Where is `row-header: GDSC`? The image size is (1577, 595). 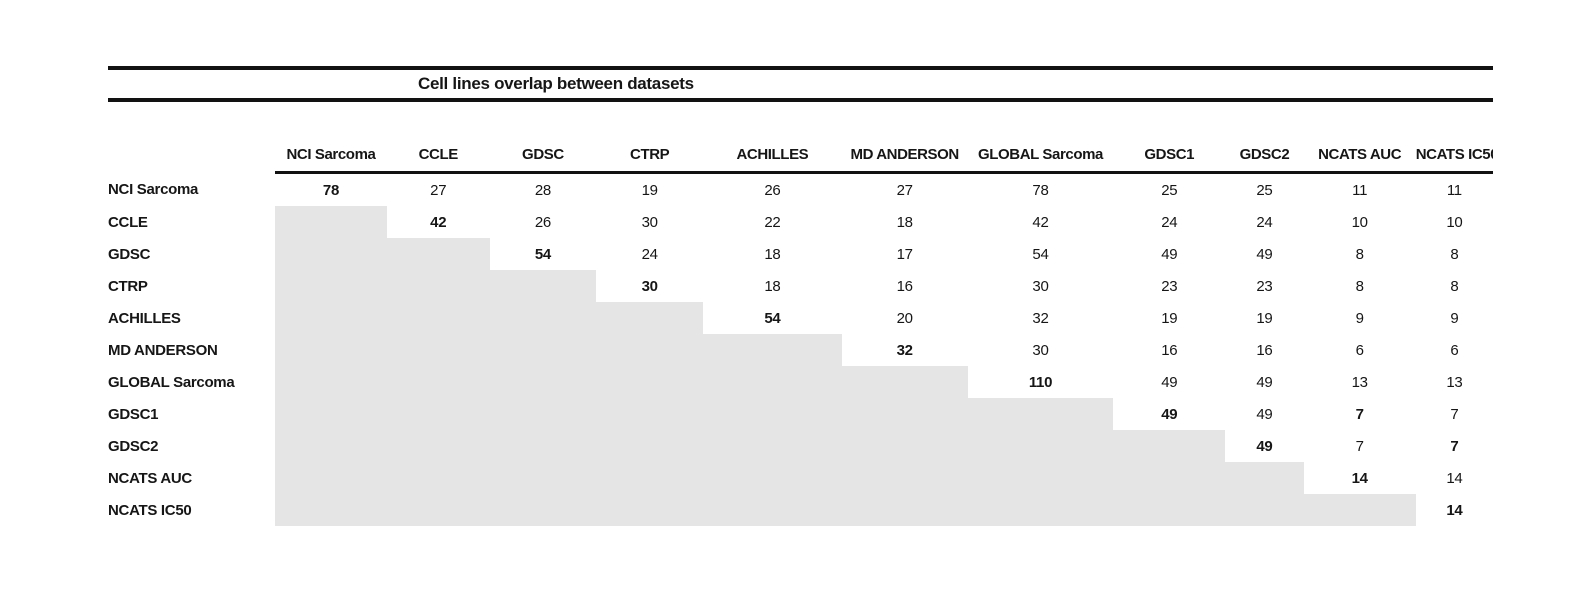
row-header: GDSC is located at coordinates (129, 254).